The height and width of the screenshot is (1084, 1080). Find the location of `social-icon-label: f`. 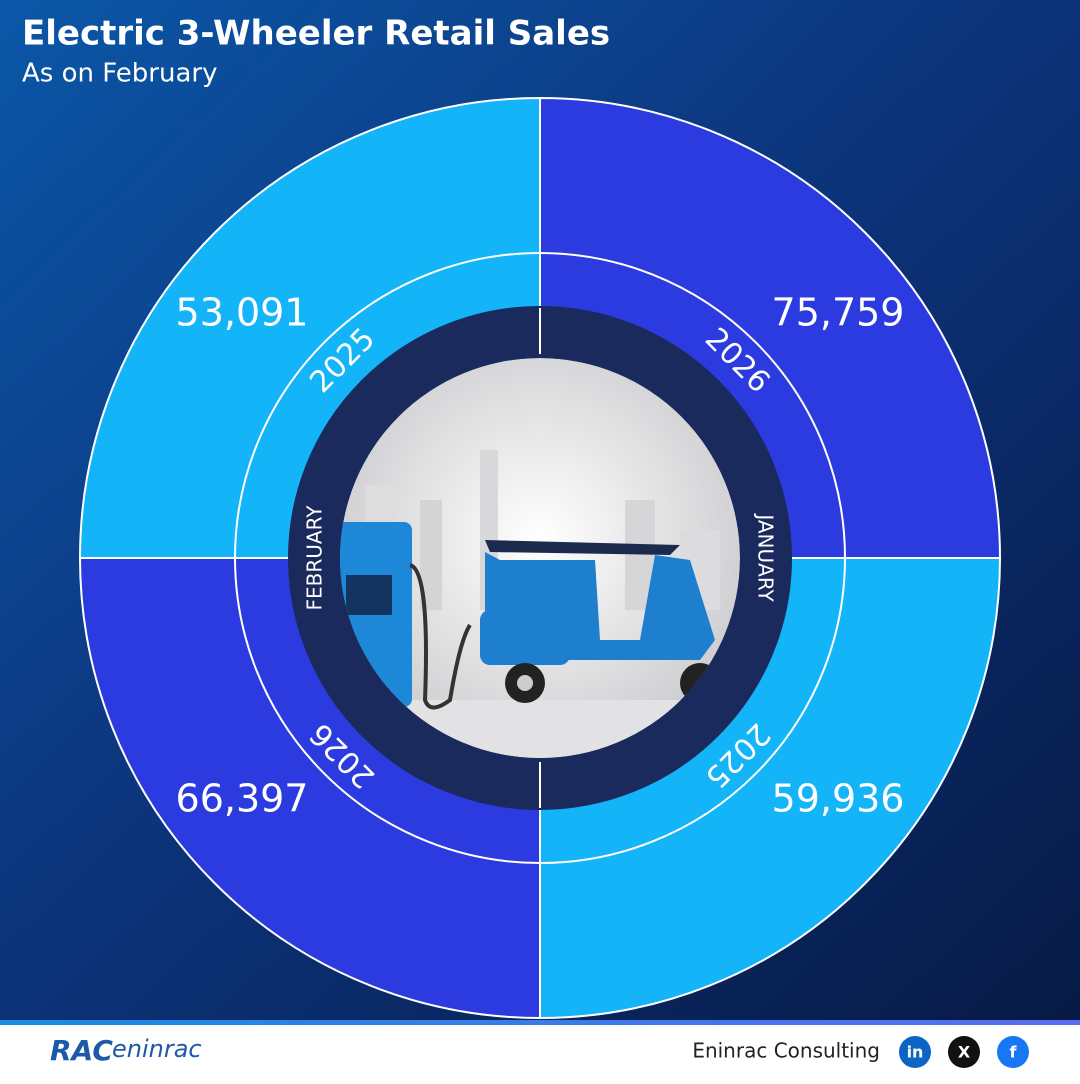

social-icon-label: f is located at coordinates (1014, 1052).